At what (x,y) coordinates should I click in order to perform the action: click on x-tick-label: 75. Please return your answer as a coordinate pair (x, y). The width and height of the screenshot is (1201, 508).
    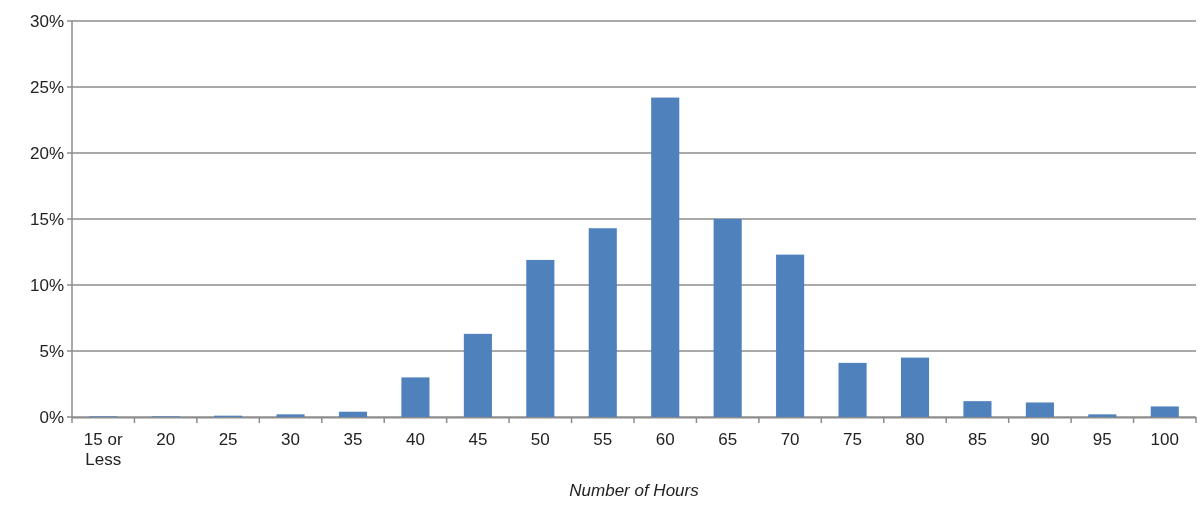
    Looking at the image, I should click on (853, 439).